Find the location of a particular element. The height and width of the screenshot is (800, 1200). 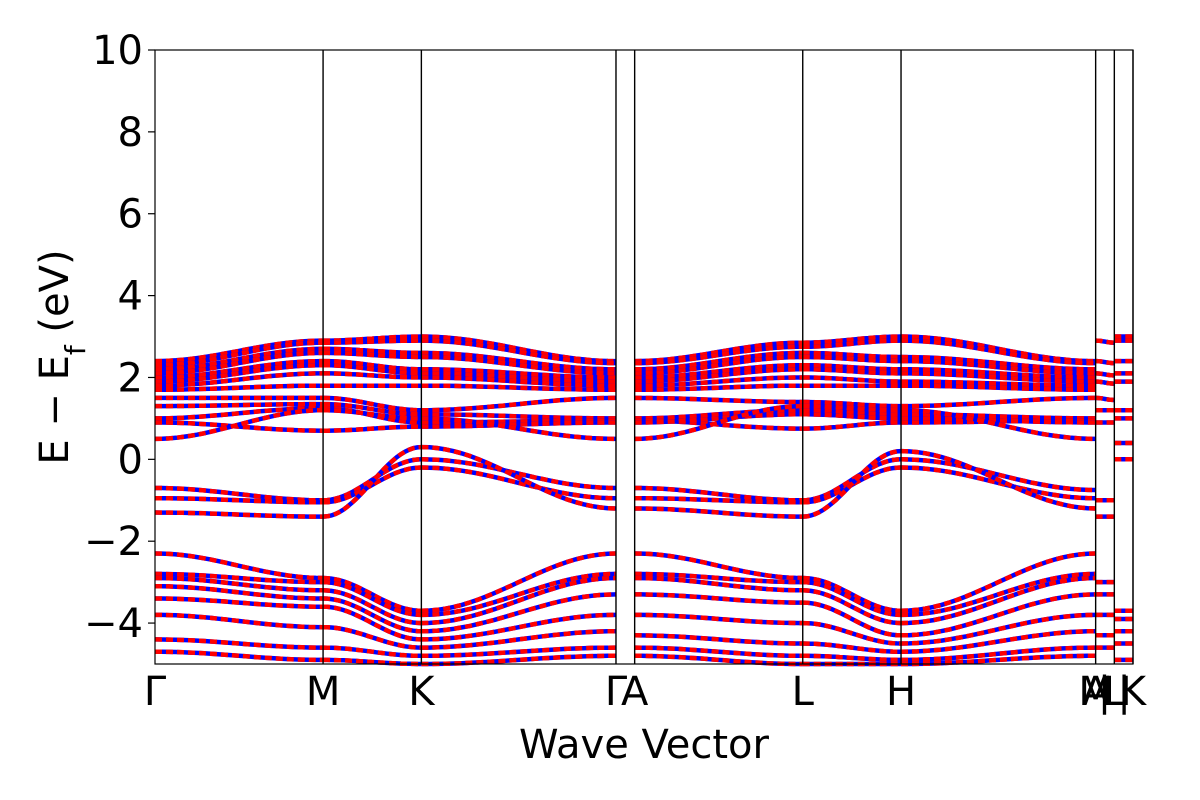

x-tick-label: | is located at coordinates (1123, 692).